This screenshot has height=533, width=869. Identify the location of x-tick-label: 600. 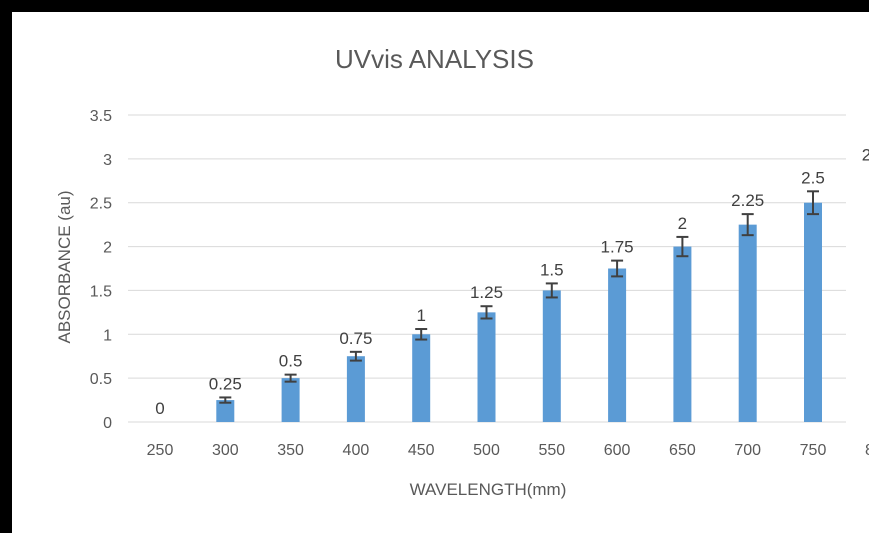
(617, 450).